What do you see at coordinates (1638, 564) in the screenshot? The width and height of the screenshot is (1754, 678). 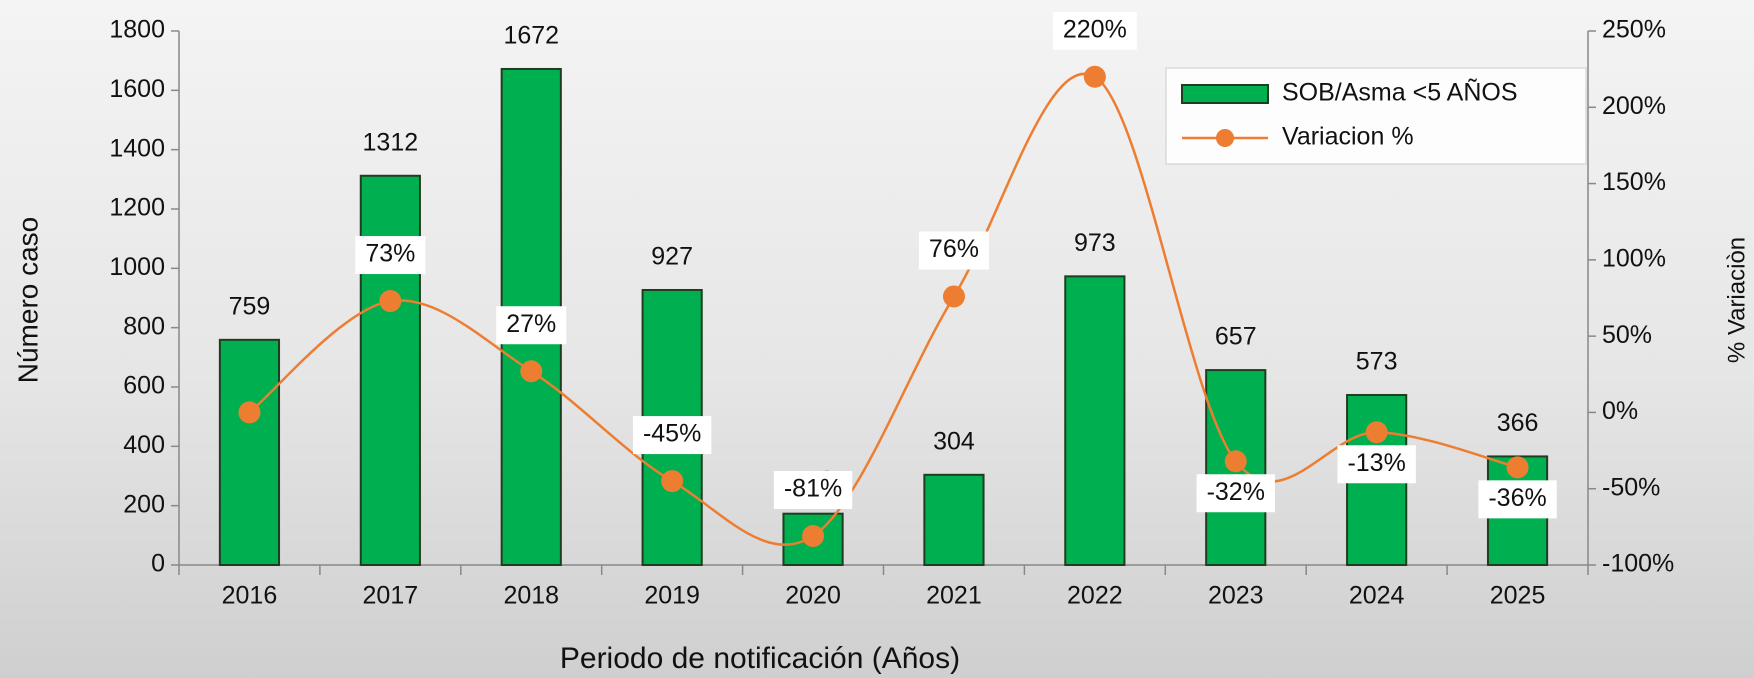 I see `y2-tick-label: -100%` at bounding box center [1638, 564].